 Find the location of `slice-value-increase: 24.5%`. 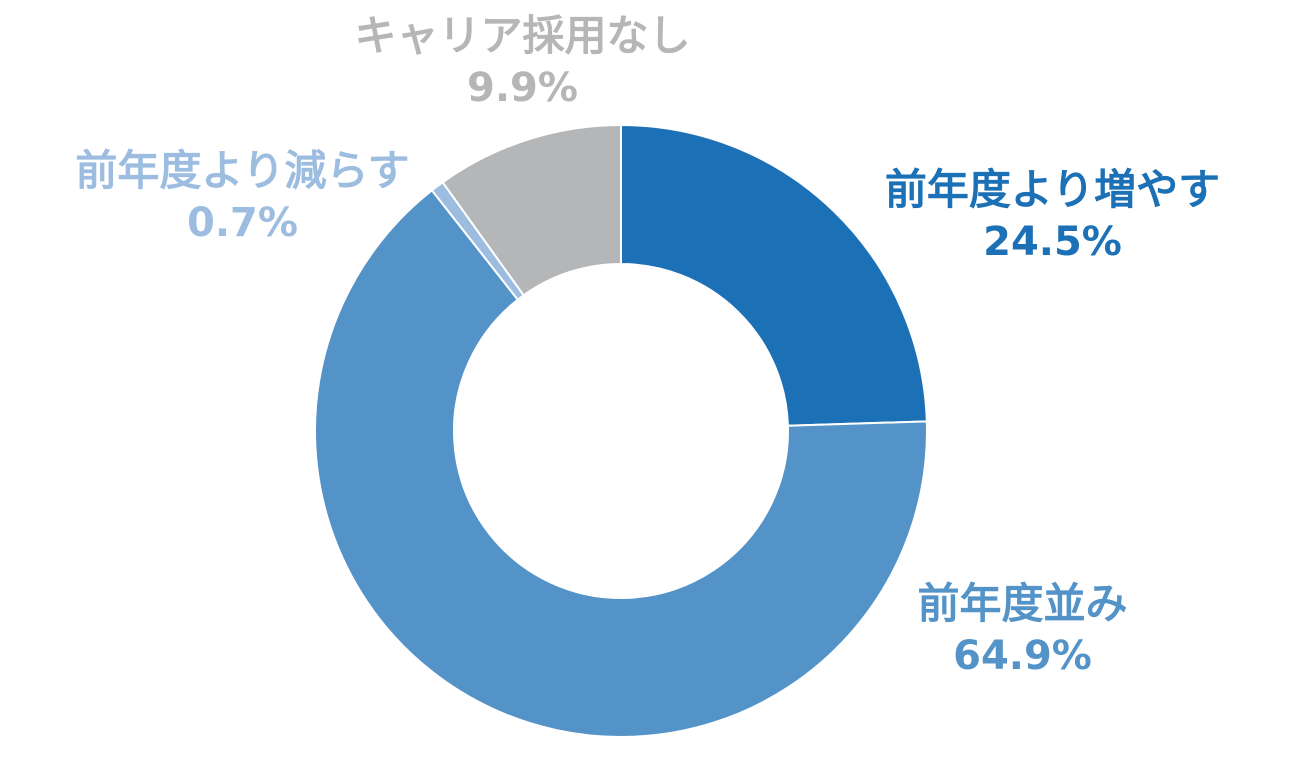

slice-value-increase: 24.5% is located at coordinates (1052, 241).